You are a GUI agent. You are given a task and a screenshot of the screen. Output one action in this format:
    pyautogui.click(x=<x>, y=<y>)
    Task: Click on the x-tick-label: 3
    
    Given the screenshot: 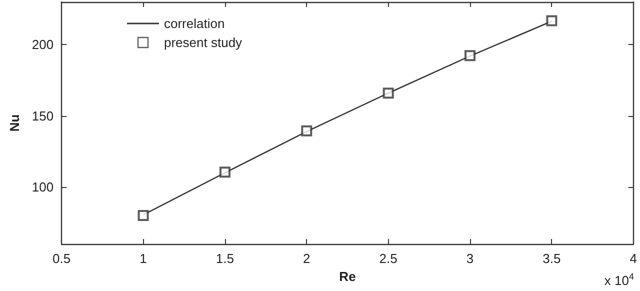 What is the action you would take?
    pyautogui.click(x=470, y=258)
    